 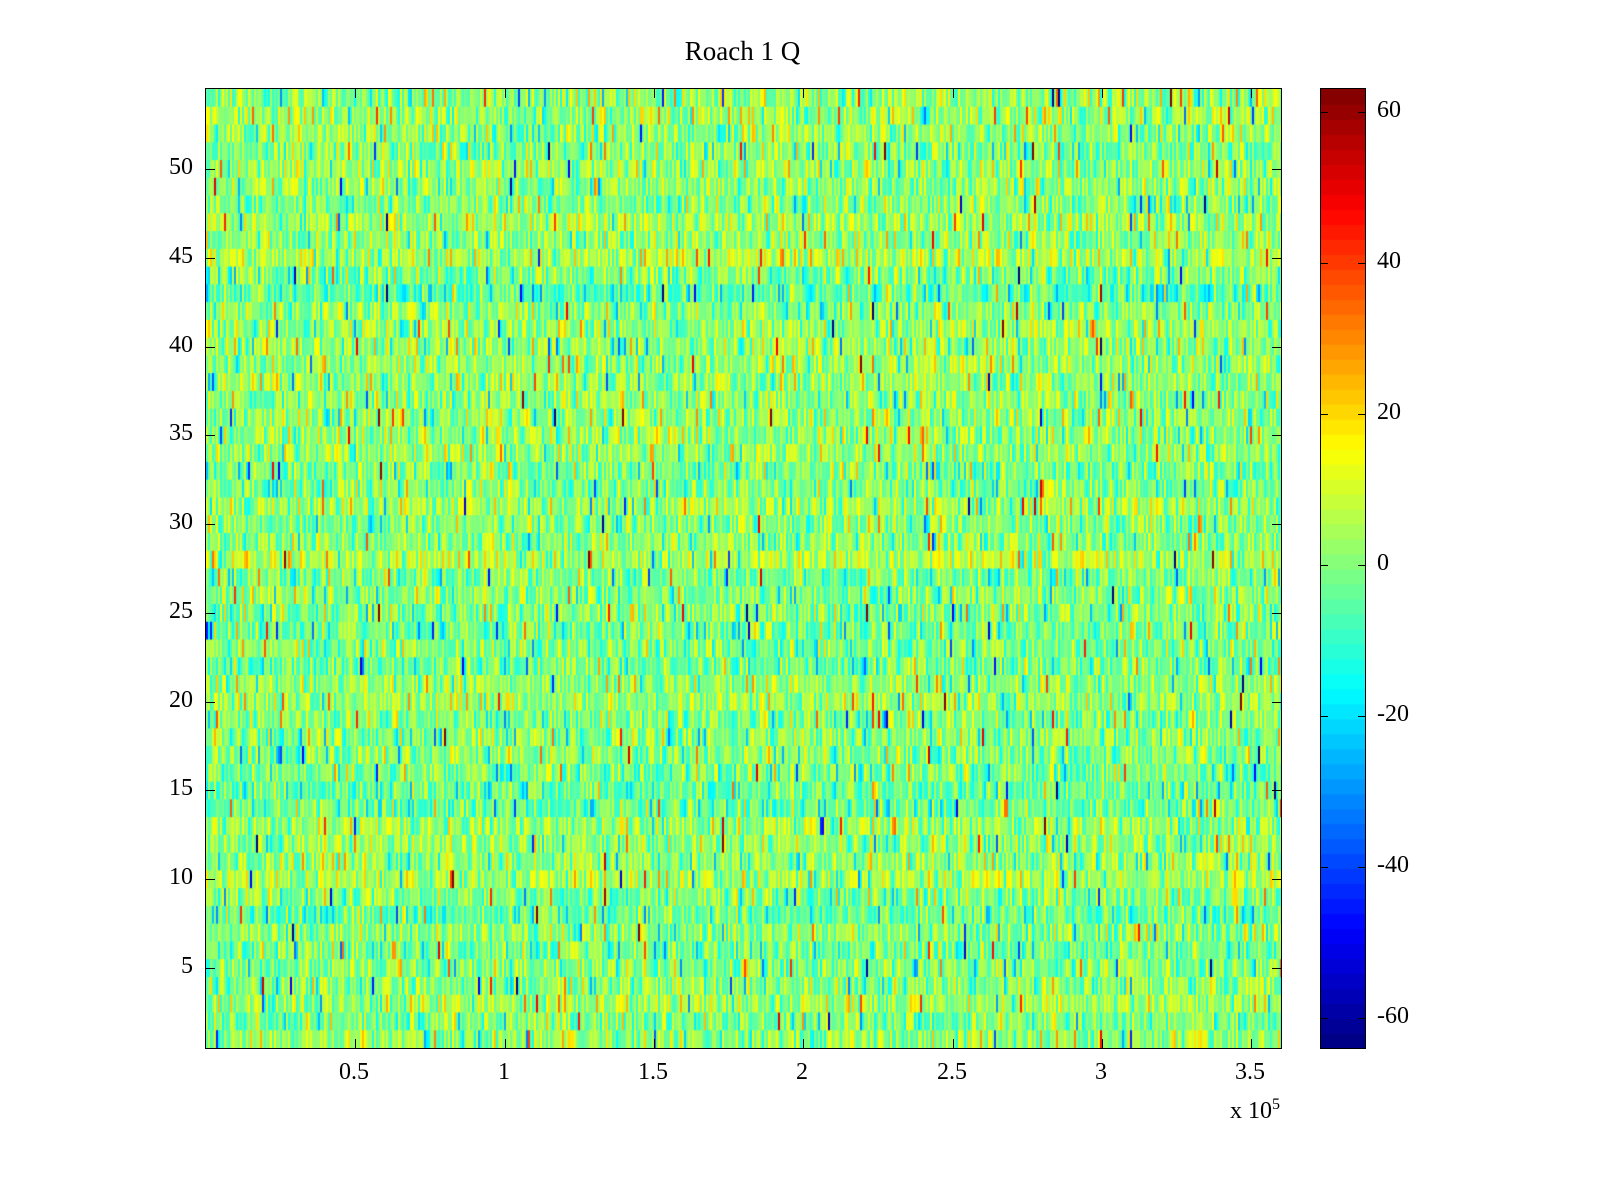 I want to click on y-tick-label: 30, so click(x=181, y=522).